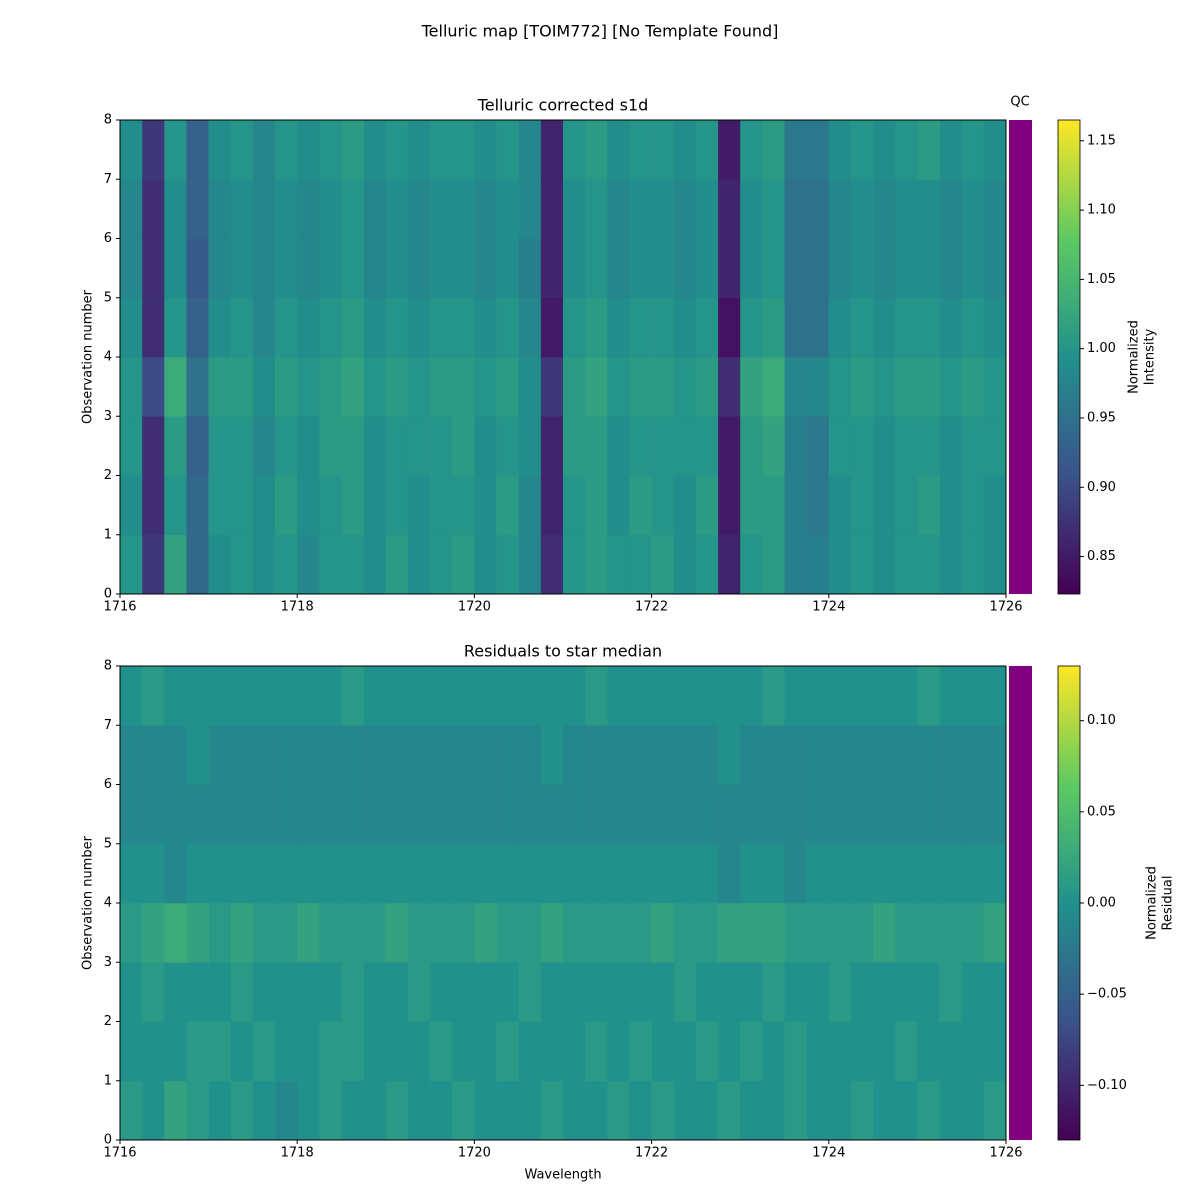  Describe the element at coordinates (1069, 357) in the screenshot. I see `colorbar` at that location.